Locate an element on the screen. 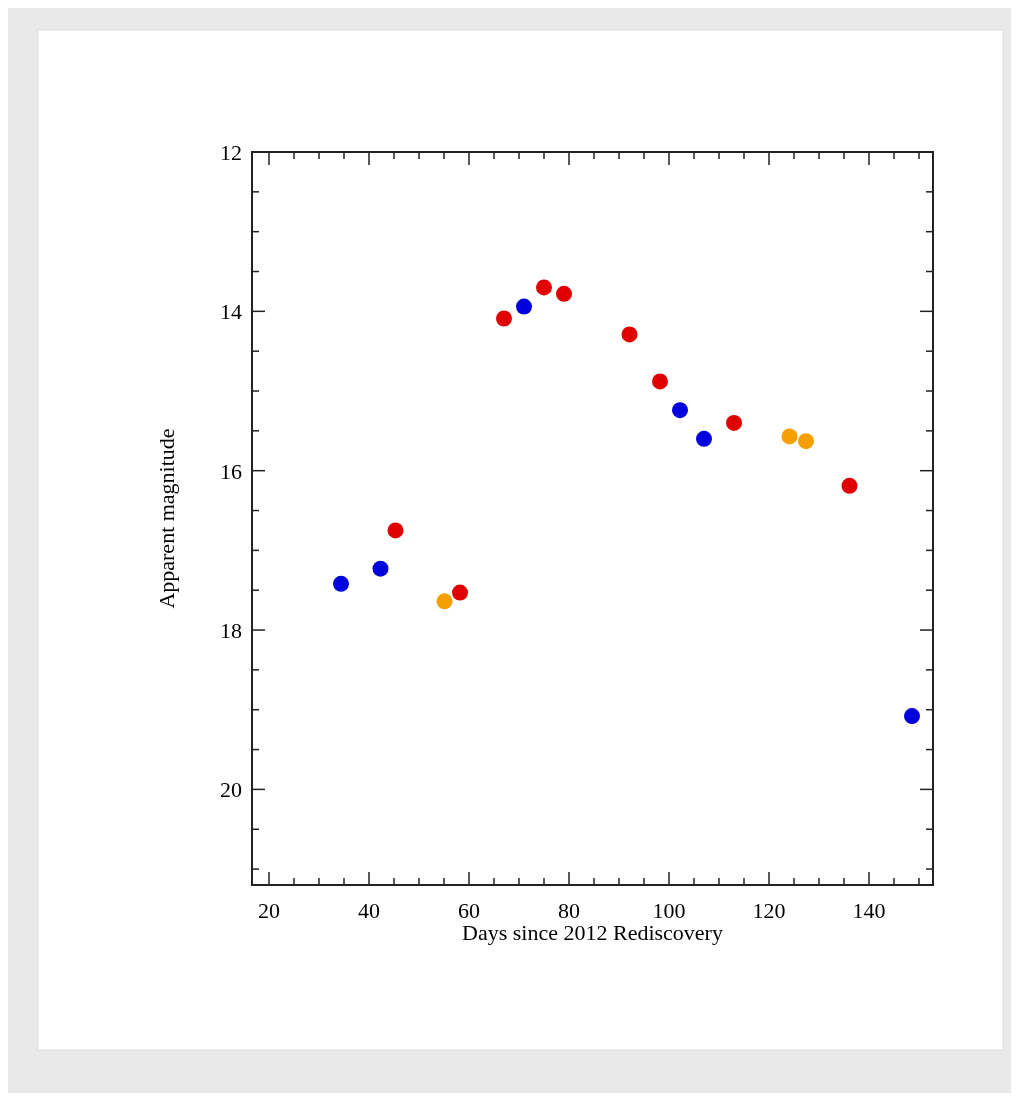 This screenshot has height=1101, width=1019. y-tick-label: 14 is located at coordinates (231, 312).